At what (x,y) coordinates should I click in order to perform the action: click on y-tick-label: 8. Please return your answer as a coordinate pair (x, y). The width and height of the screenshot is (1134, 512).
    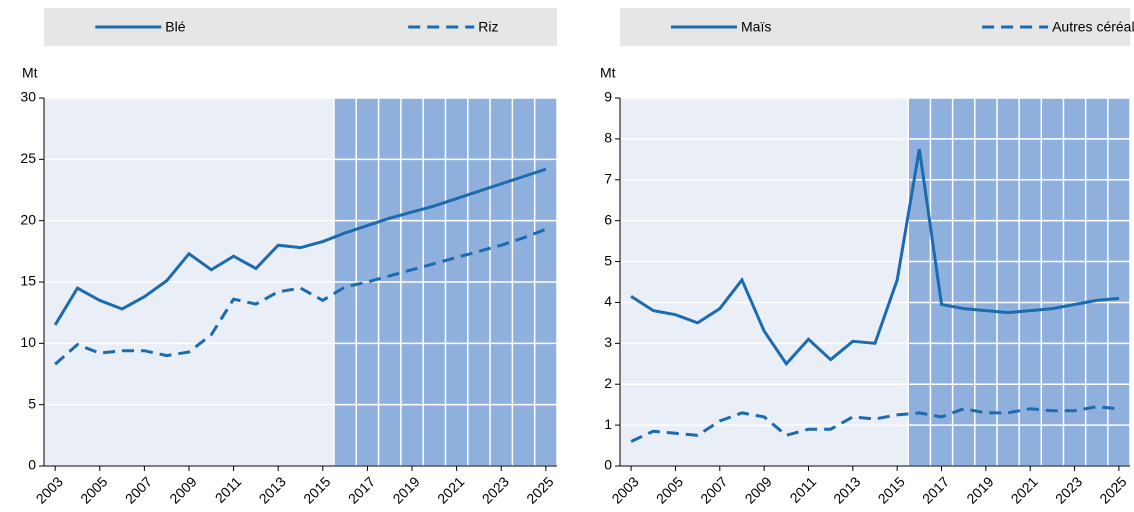
    Looking at the image, I should click on (608, 138).